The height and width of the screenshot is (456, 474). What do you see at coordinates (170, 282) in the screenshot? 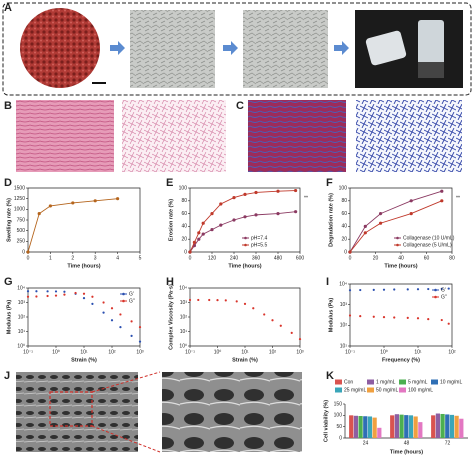
I see `panel-label: H` at bounding box center [170, 282].